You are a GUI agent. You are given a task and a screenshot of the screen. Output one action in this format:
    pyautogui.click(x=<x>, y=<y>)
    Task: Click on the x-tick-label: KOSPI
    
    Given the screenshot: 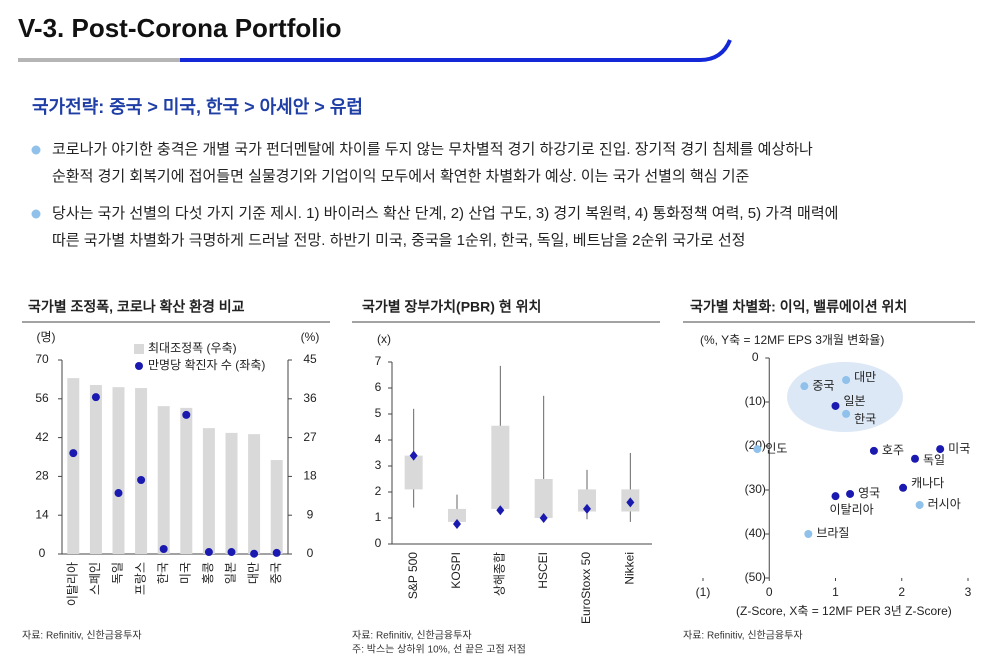 What is the action you would take?
    pyautogui.click(x=456, y=570)
    